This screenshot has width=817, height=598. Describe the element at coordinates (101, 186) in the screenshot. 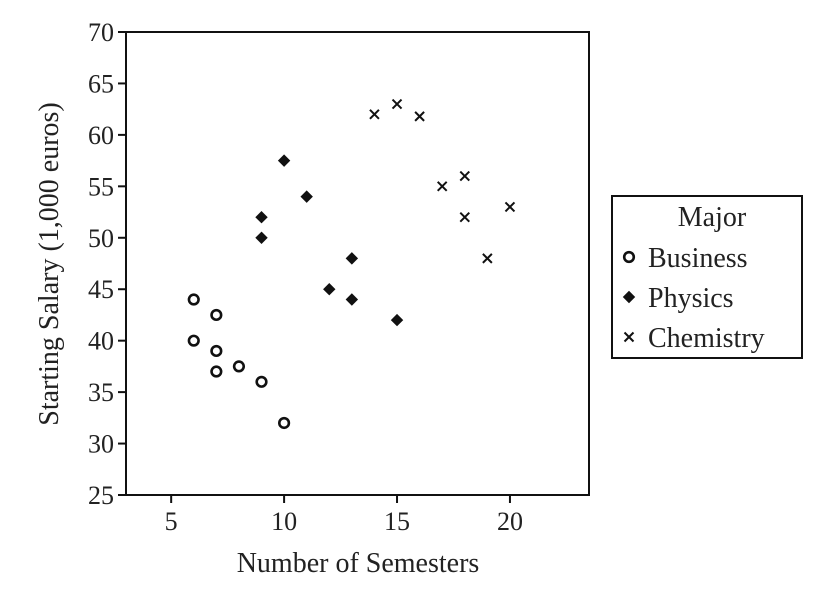

I see `y-tick-label: 55` at that location.